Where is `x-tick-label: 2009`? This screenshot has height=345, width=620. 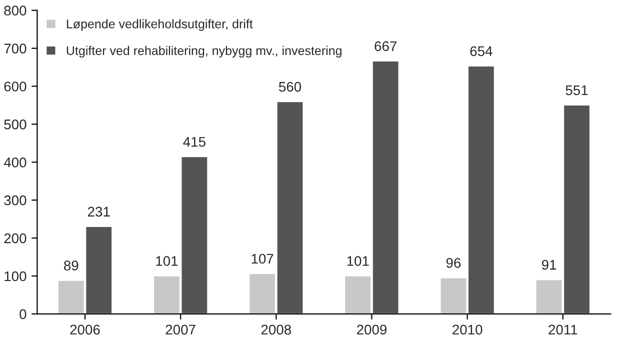
x-tick-label: 2009 is located at coordinates (371, 329).